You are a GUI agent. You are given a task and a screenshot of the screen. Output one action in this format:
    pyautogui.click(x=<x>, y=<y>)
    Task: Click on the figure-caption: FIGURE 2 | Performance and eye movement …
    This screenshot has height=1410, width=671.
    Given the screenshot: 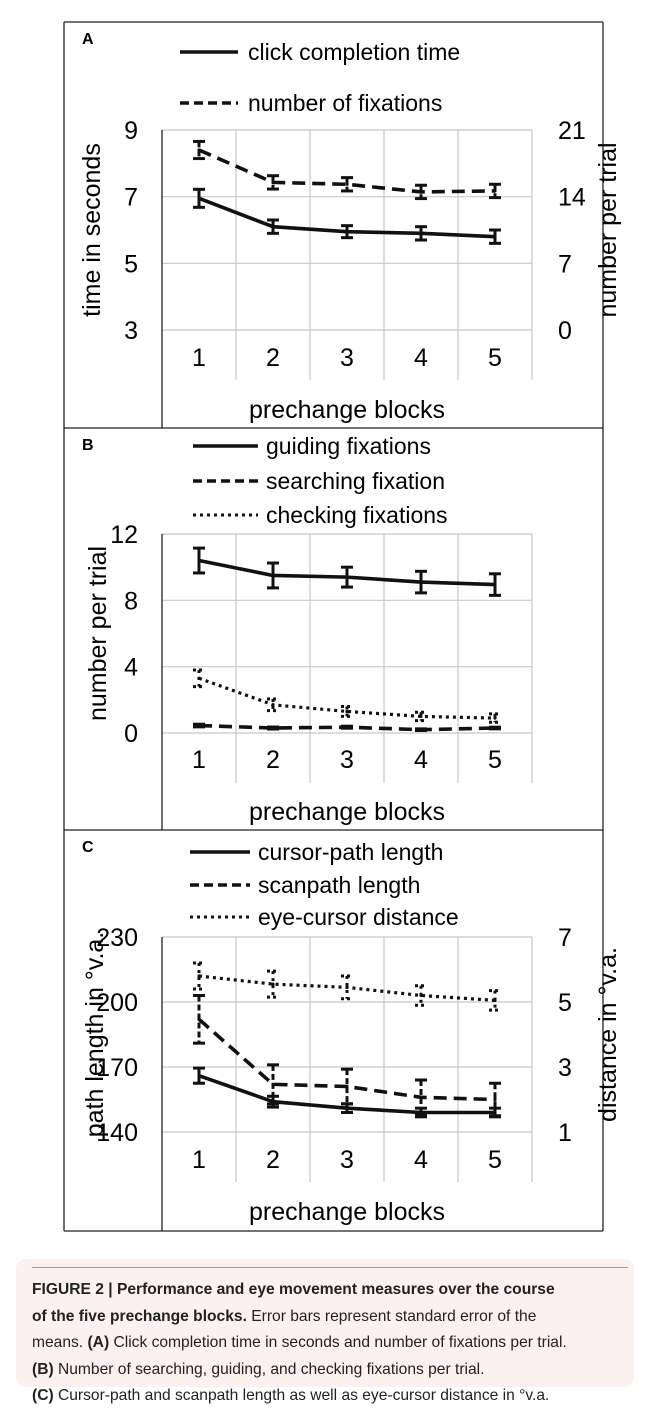 What is the action you would take?
    pyautogui.click(x=325, y=1331)
    